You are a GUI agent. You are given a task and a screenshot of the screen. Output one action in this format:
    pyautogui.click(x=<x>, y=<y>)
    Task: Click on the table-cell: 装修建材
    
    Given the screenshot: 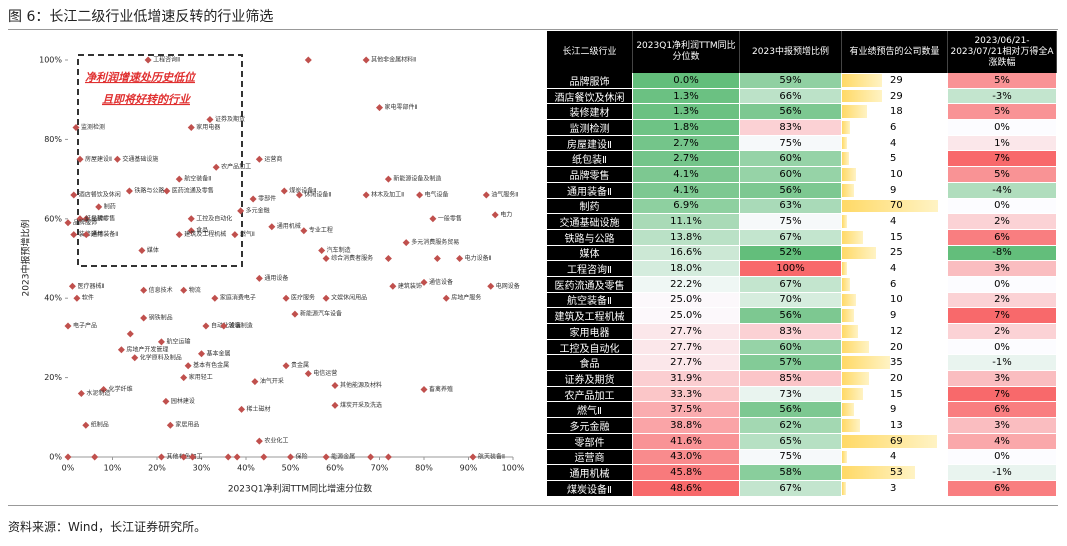 What is the action you would take?
    pyautogui.click(x=590, y=112)
    